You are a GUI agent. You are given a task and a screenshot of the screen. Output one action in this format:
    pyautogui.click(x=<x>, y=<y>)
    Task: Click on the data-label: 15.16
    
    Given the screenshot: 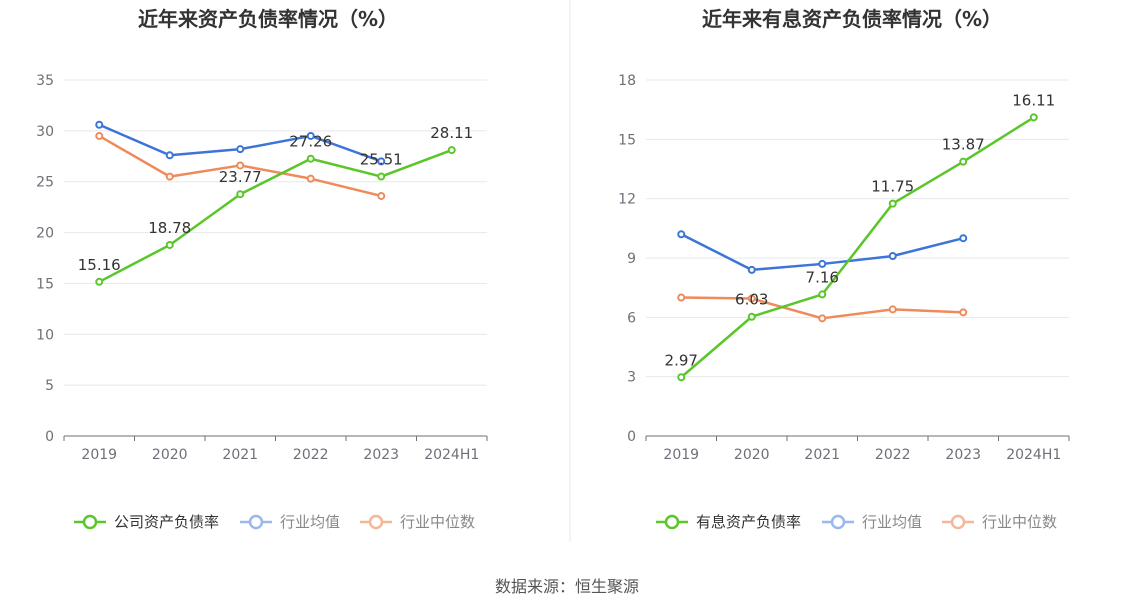 What is the action you would take?
    pyautogui.click(x=99, y=265)
    